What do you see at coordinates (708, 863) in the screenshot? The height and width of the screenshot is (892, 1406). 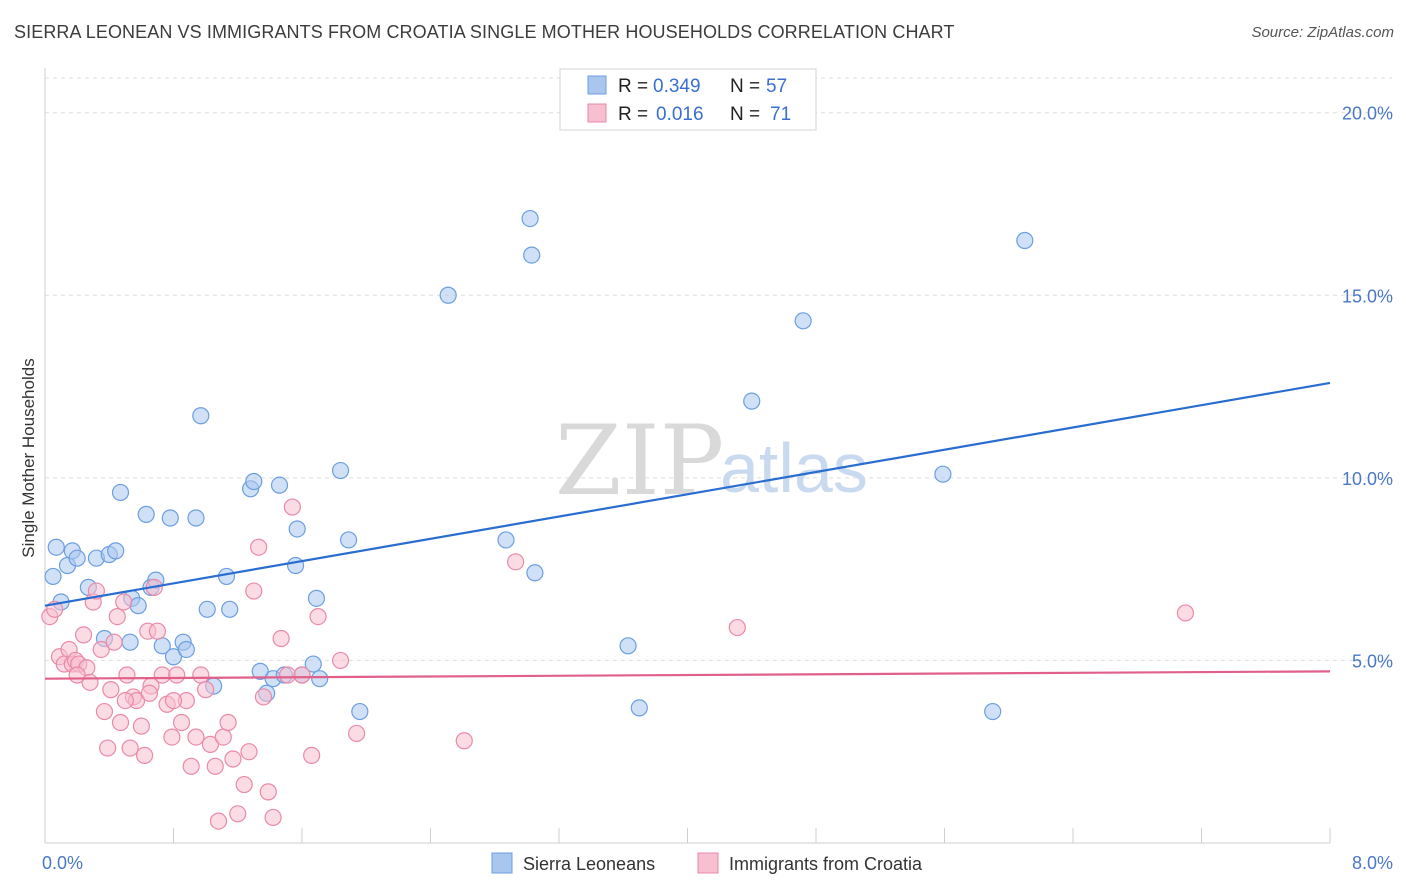 I see `bottom-legend-swatch-croatia` at bounding box center [708, 863].